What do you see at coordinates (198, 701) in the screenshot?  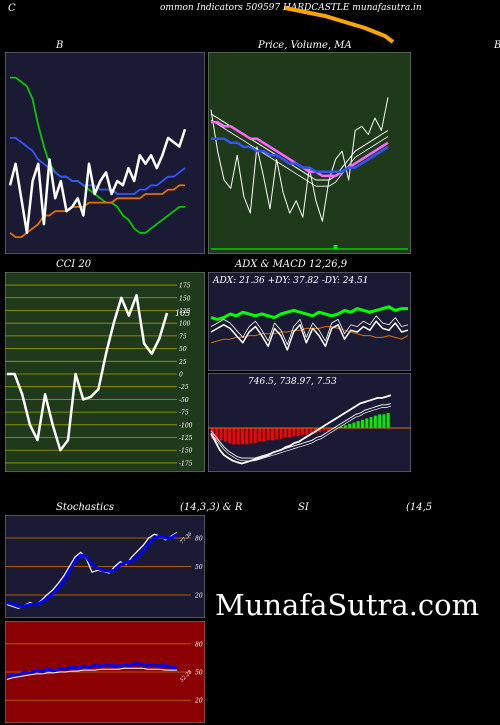 I see `rsi-tick-label: 20` at bounding box center [198, 701].